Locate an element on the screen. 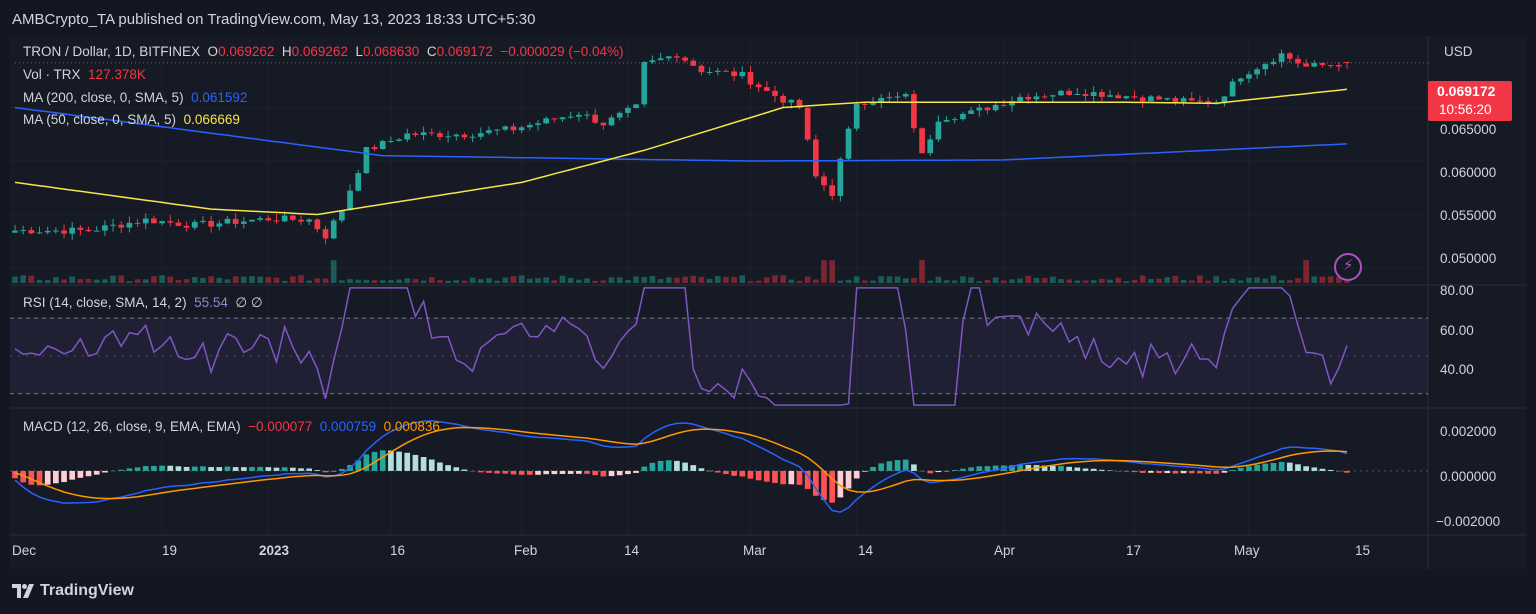 The width and height of the screenshot is (1536, 614). low-value: 0.068630 is located at coordinates (391, 51).